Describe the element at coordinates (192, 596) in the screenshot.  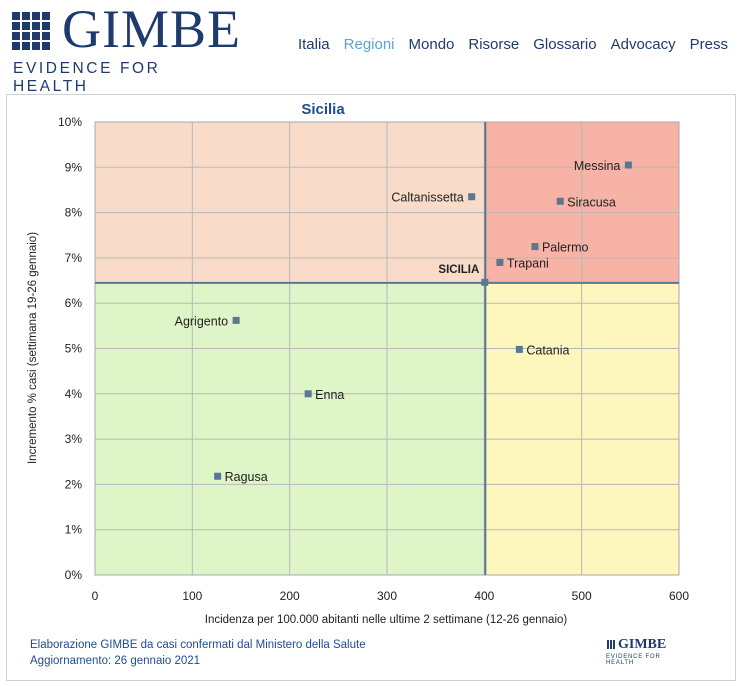
I see `x-tick-label: 100` at that location.